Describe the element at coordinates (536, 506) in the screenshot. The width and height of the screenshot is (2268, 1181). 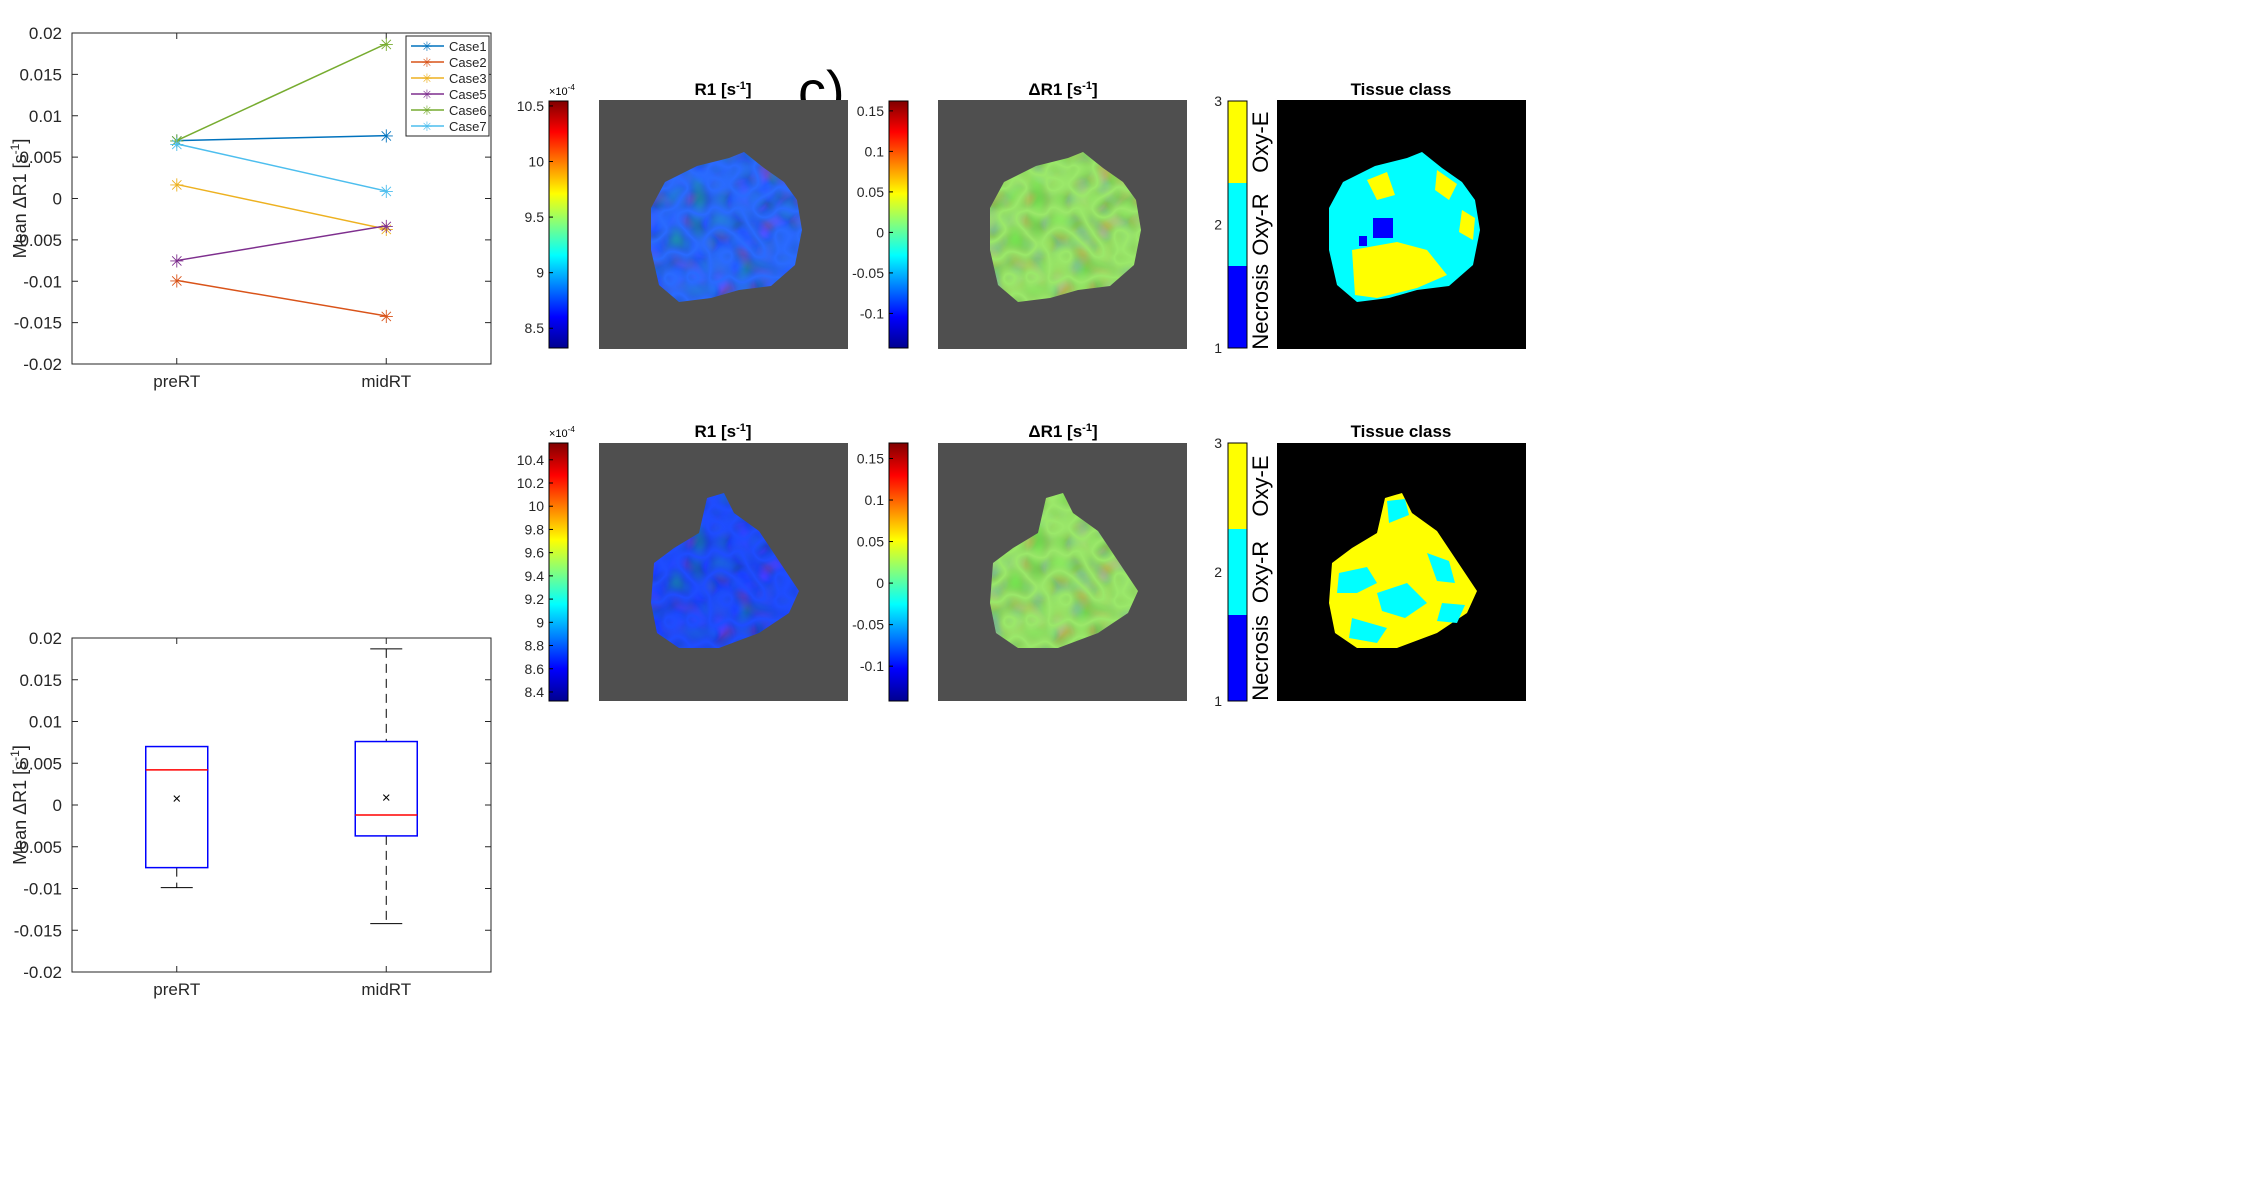
I see `r1-cb-tick-row2: 10` at that location.